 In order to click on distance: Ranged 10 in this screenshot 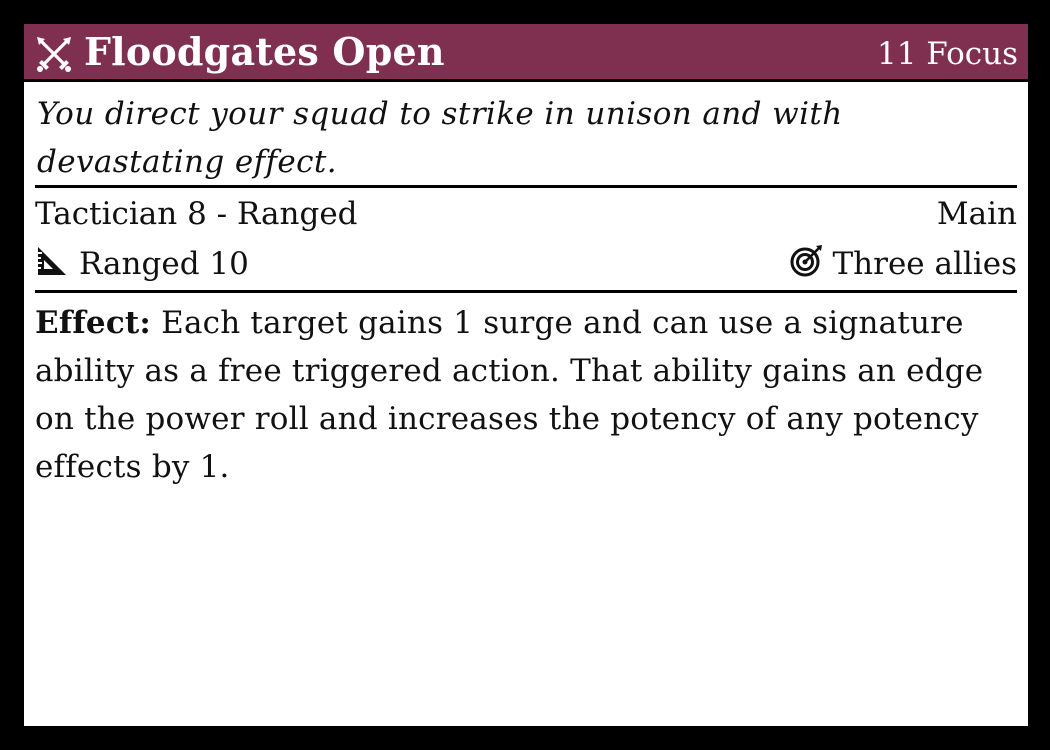, I will do `click(142, 264)`.